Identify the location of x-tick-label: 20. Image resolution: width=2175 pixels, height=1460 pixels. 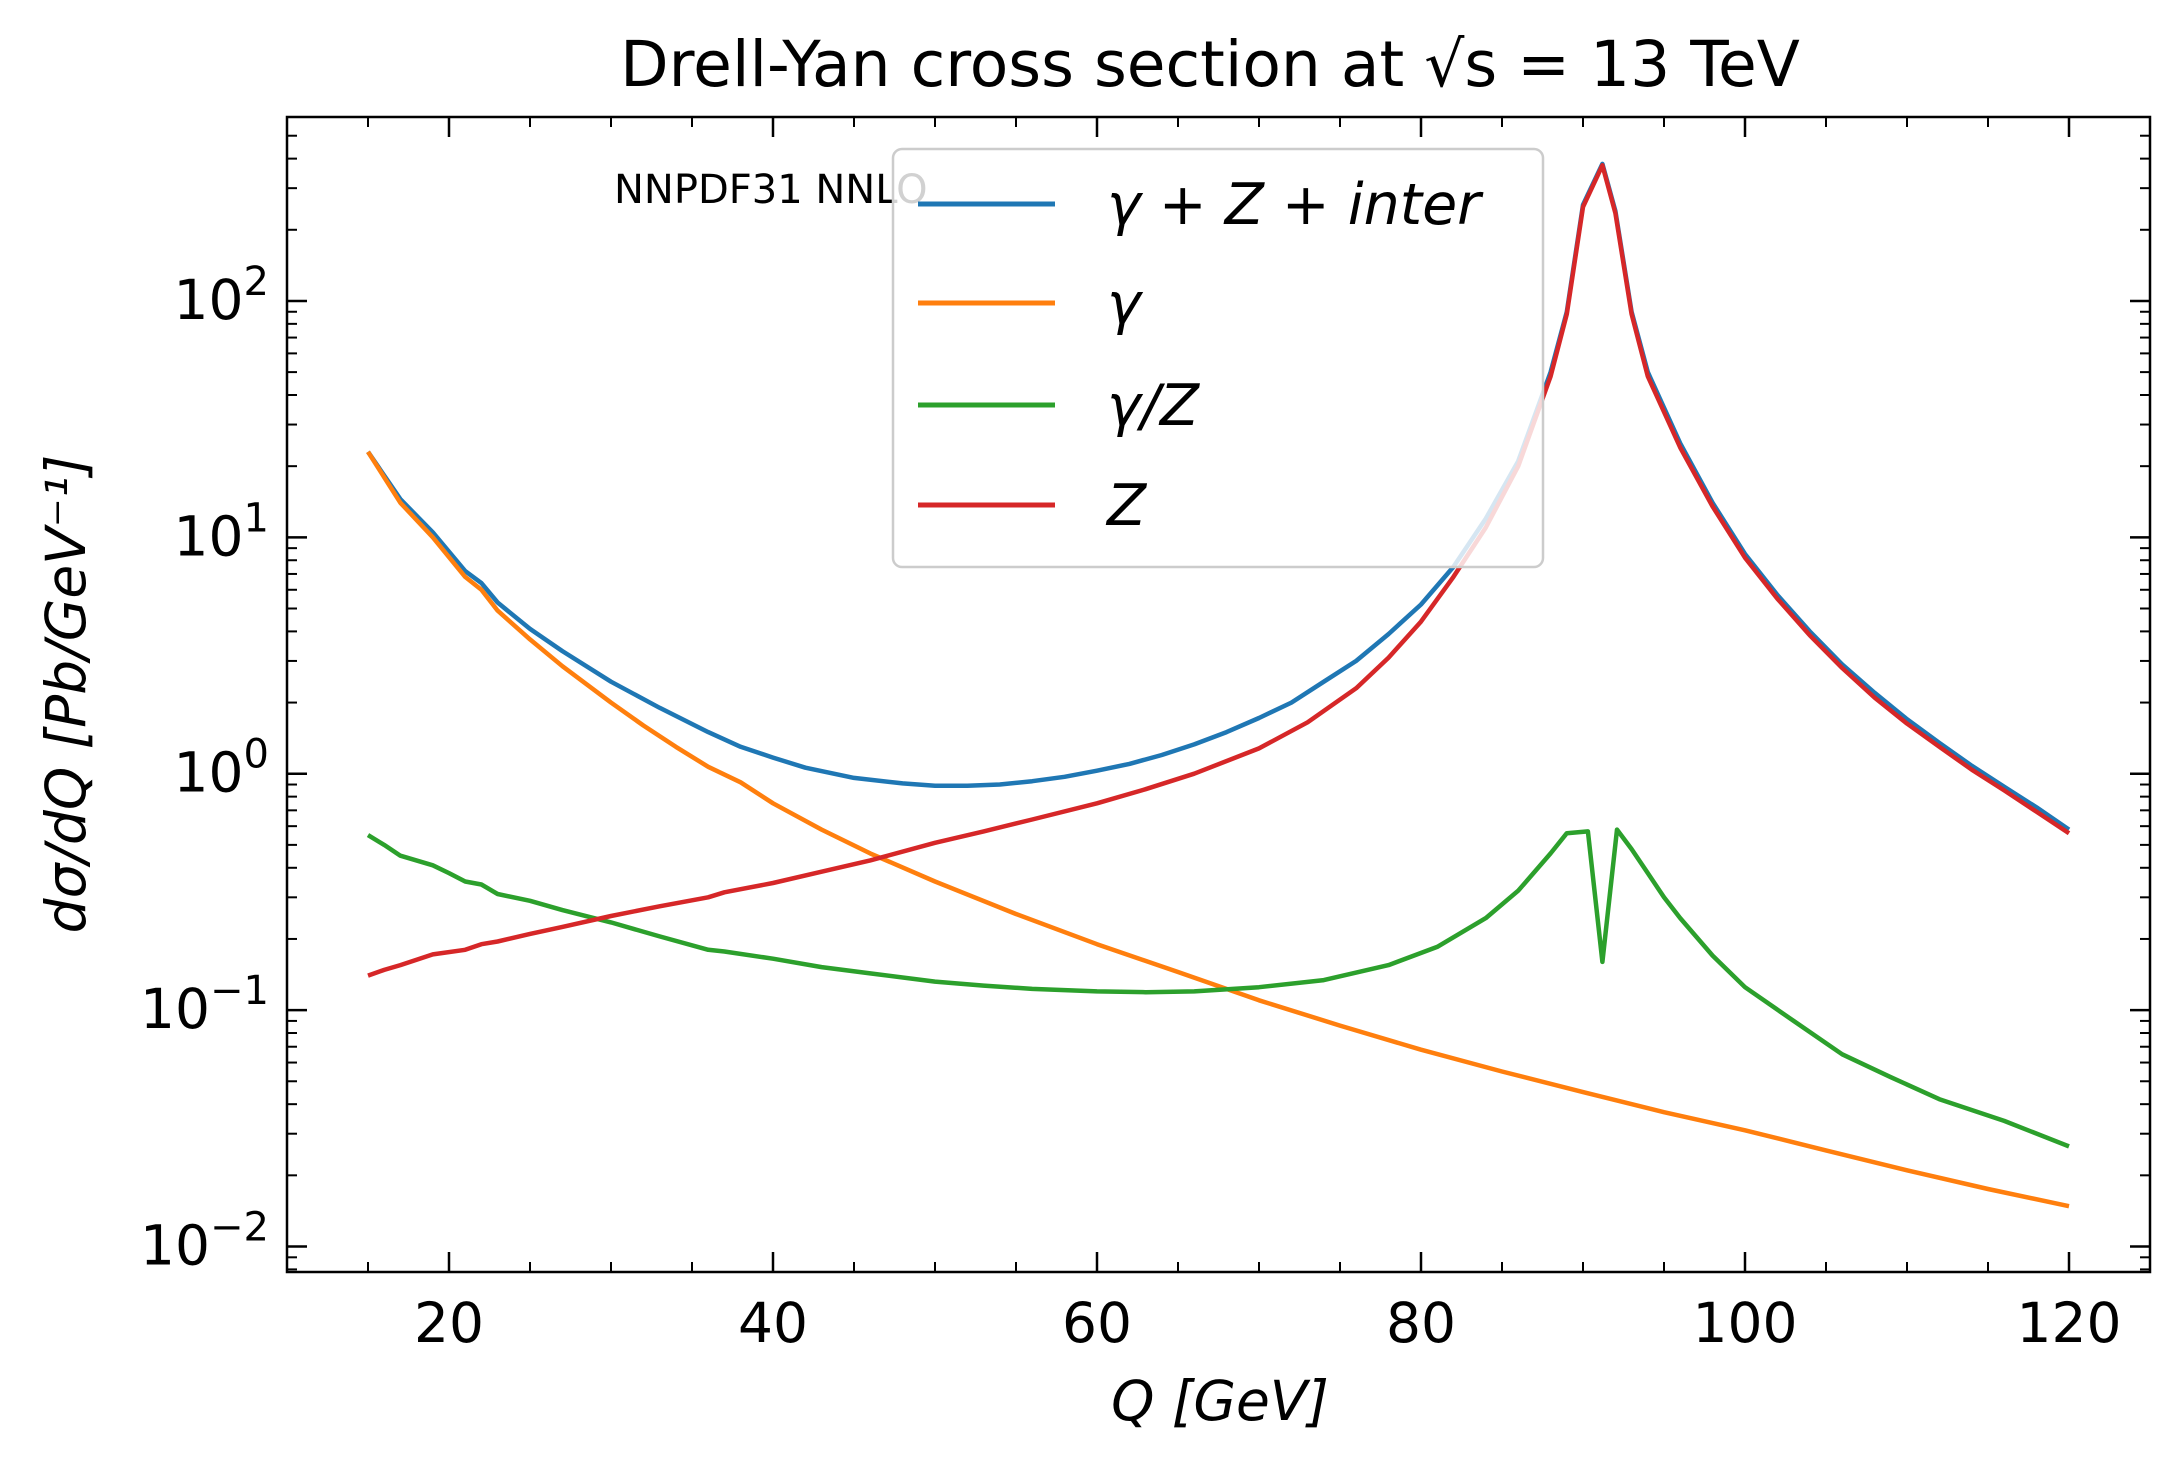
(449, 1323).